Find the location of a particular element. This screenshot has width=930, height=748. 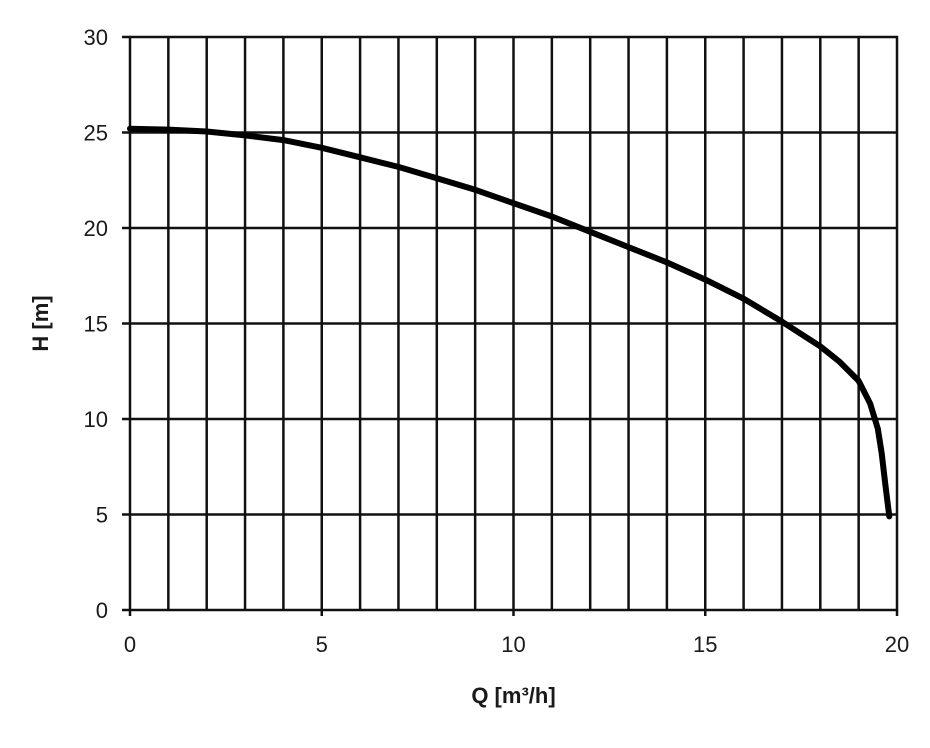

y-tick-label: 10 is located at coordinates (96, 419).